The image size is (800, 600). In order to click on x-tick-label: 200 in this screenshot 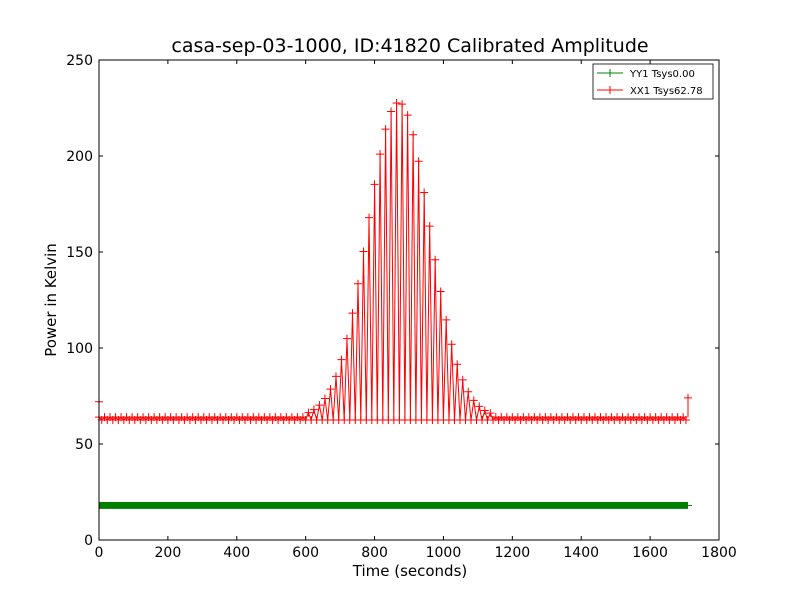, I will do `click(168, 553)`.